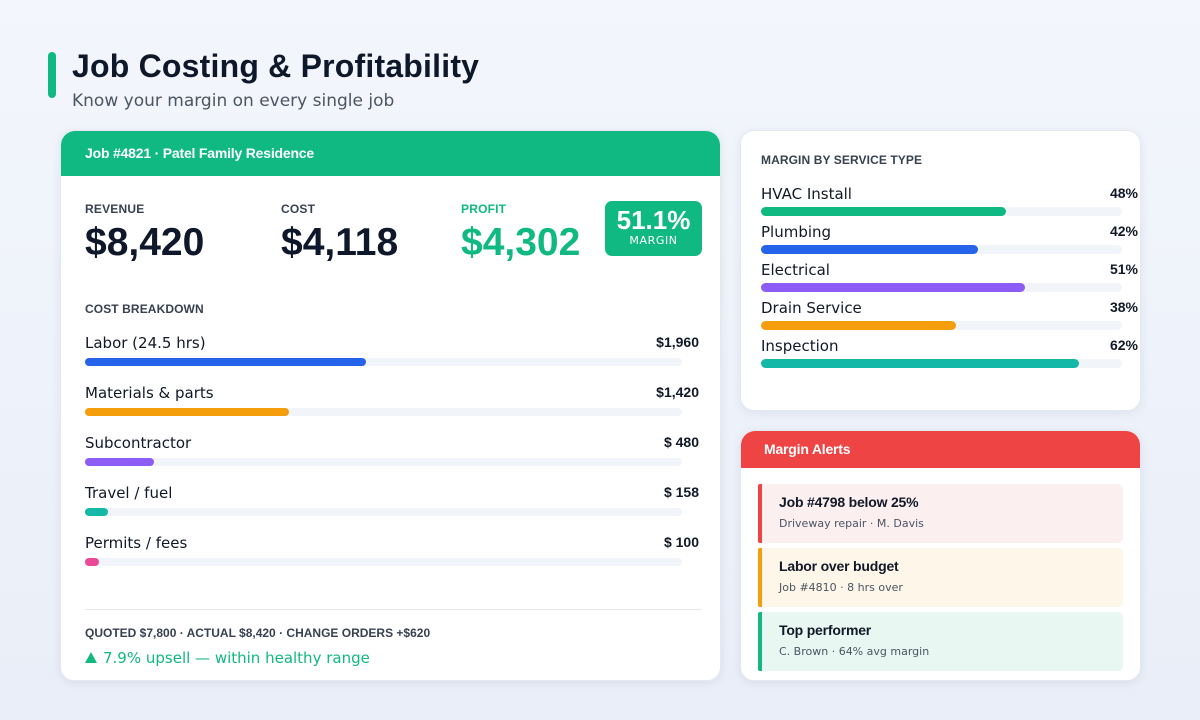 The image size is (1200, 720). I want to click on profit-label: PROFIT, so click(484, 209).